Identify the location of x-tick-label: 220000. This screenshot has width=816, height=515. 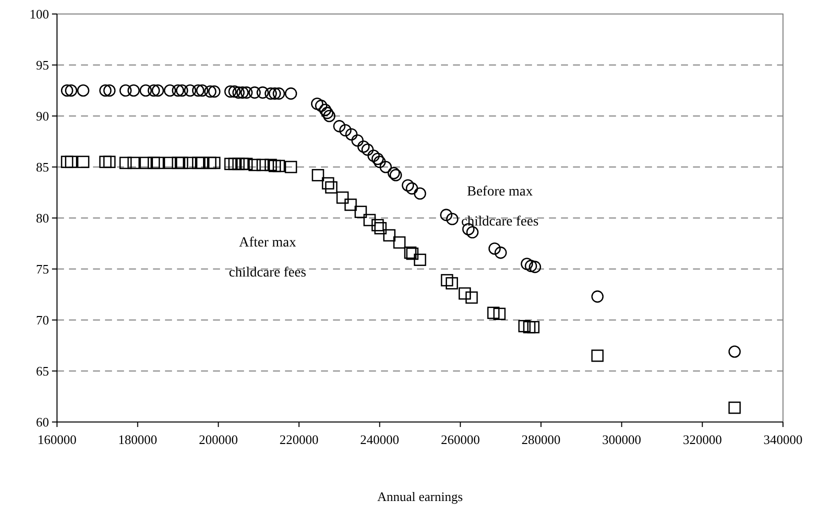
(299, 439).